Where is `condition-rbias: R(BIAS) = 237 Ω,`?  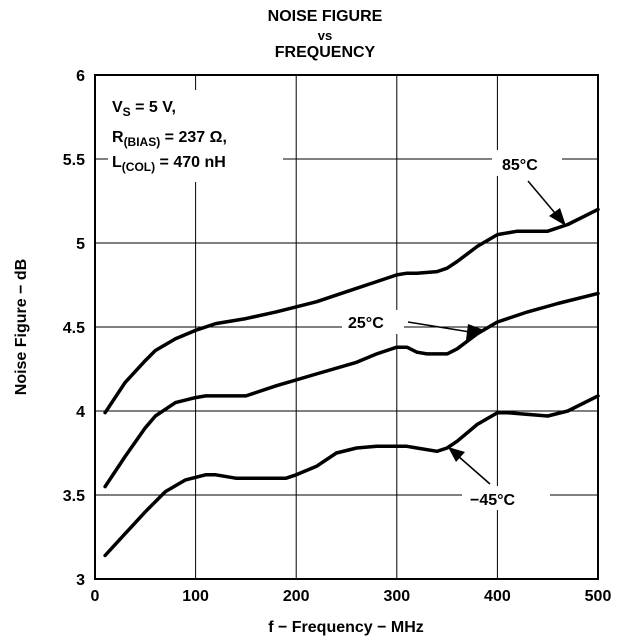 condition-rbias: R(BIAS) = 237 Ω, is located at coordinates (169, 139).